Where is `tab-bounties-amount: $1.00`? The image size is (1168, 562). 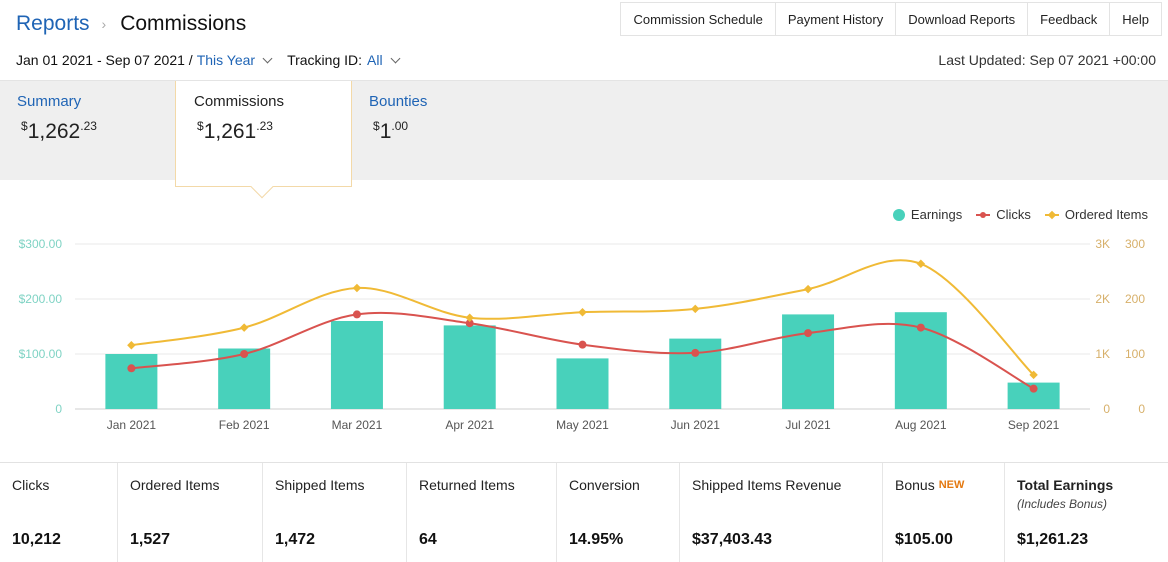
tab-bounties-amount: $1.00 is located at coordinates (390, 131).